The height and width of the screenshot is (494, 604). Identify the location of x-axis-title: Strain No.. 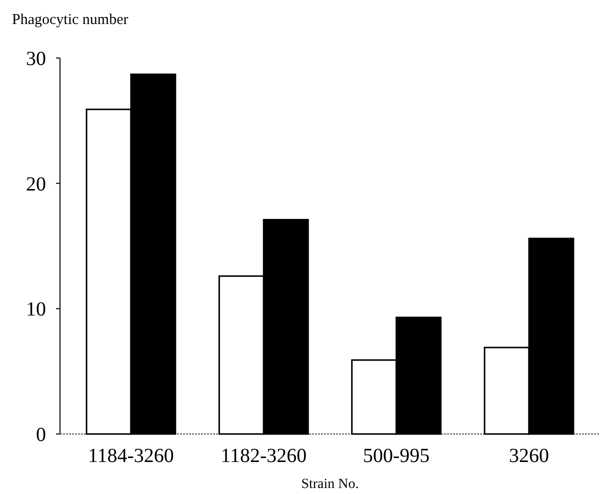
(330, 484).